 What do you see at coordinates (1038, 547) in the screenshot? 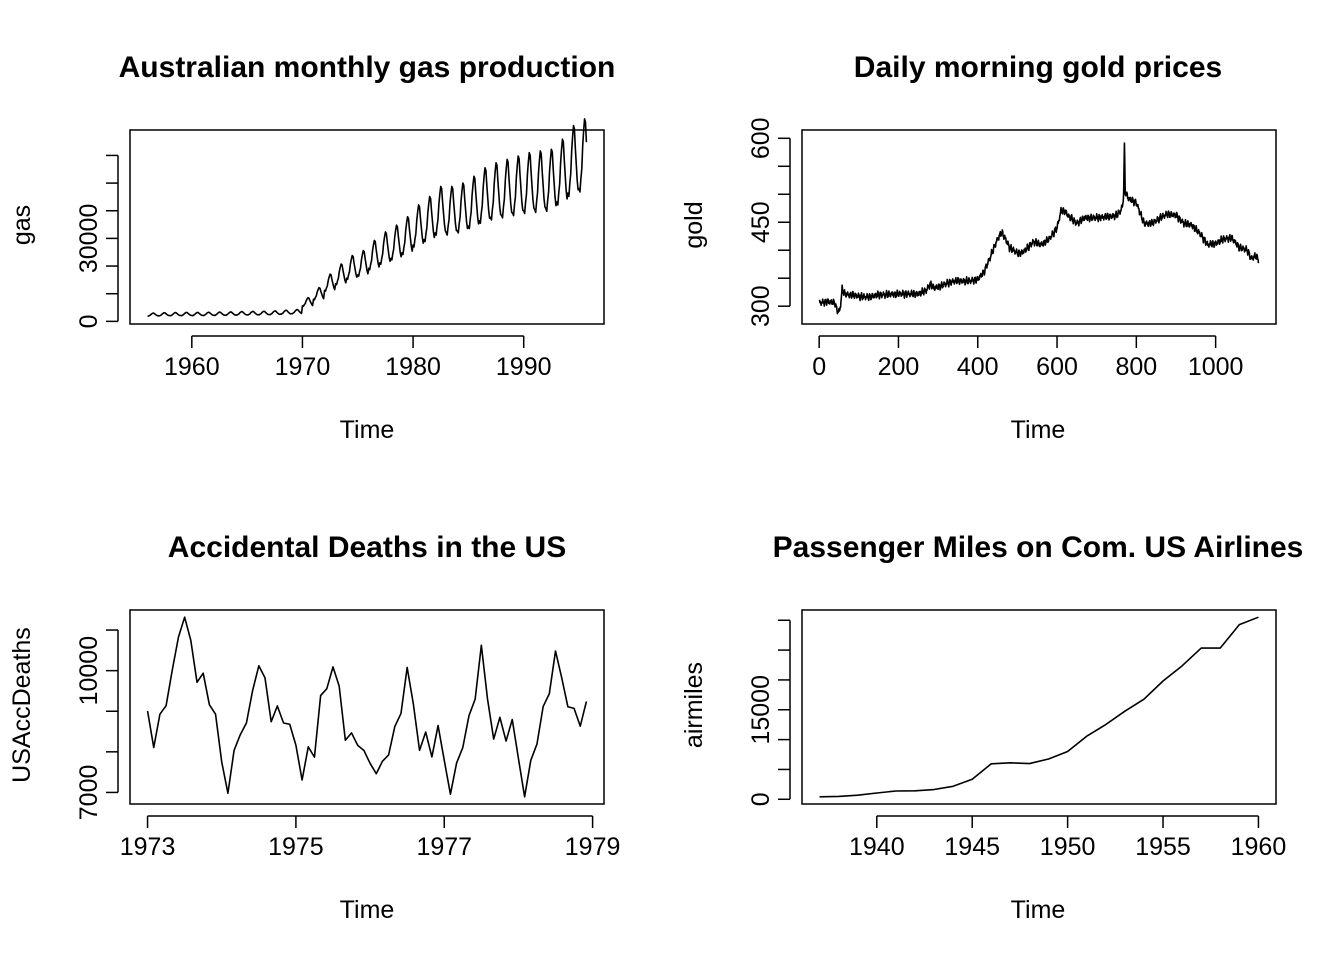
I see `chart-title: Passenger Miles on Com. US Airlines` at bounding box center [1038, 547].